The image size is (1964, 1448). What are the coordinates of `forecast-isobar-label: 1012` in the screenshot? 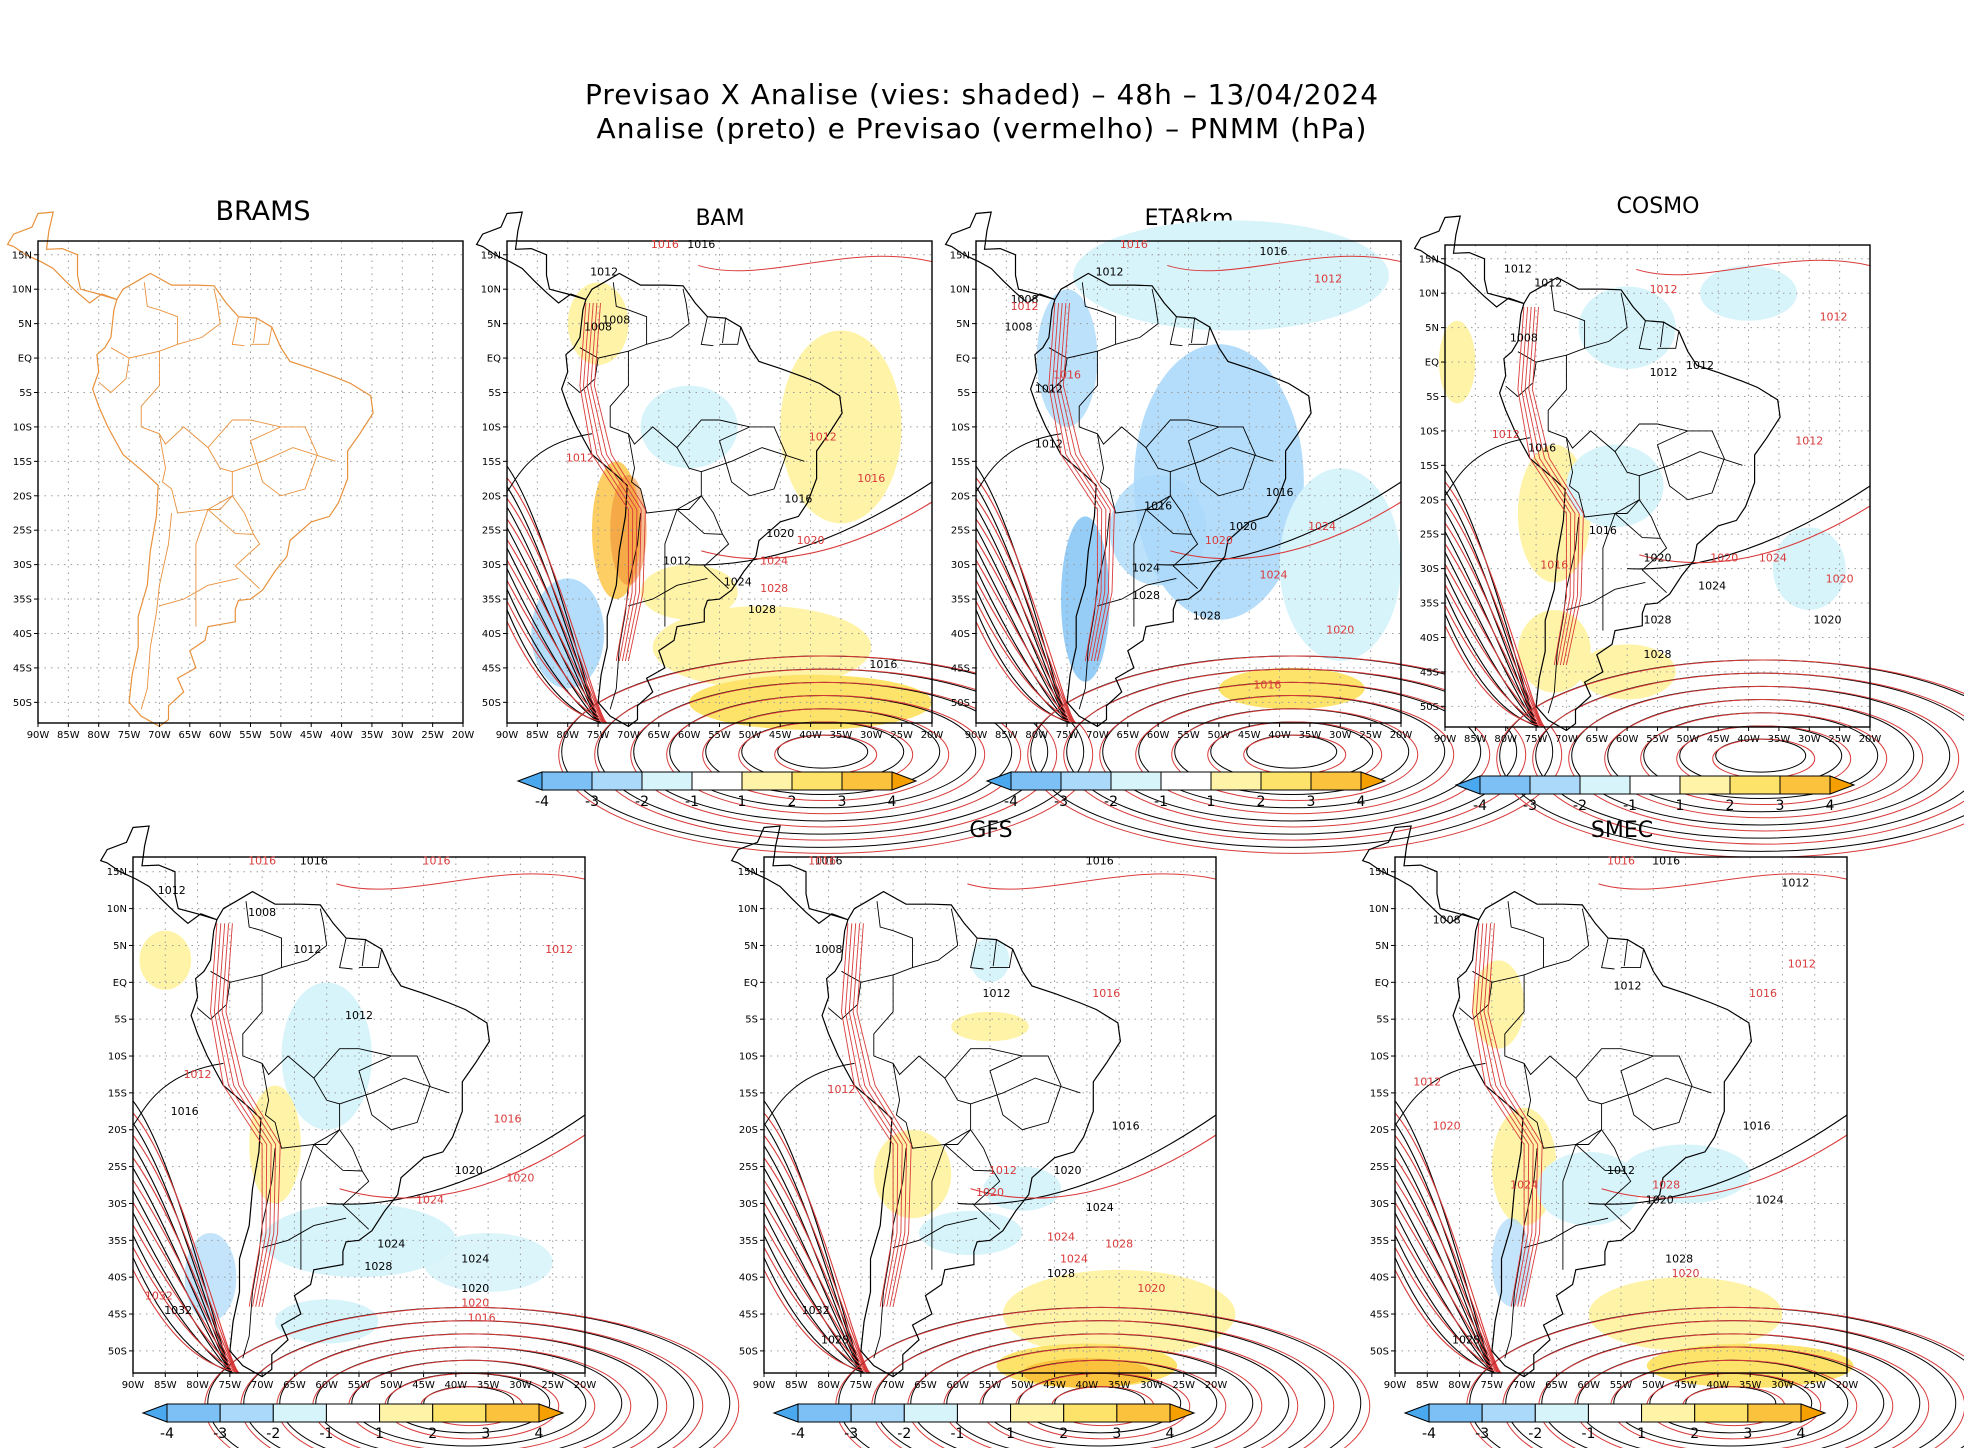 It's located at (1834, 317).